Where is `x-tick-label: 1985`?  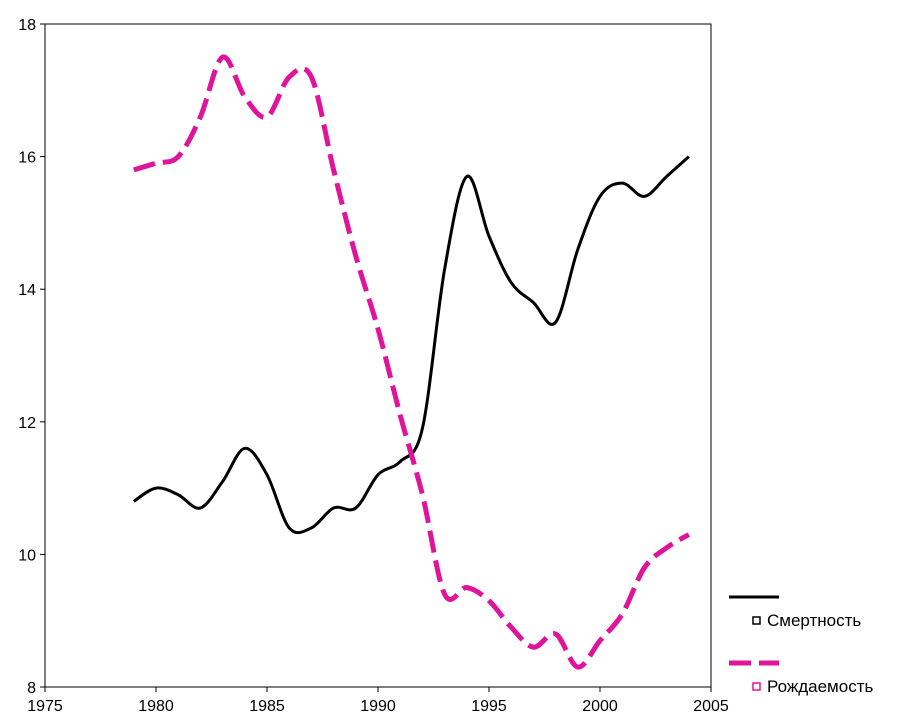
x-tick-label: 1985 is located at coordinates (267, 706).